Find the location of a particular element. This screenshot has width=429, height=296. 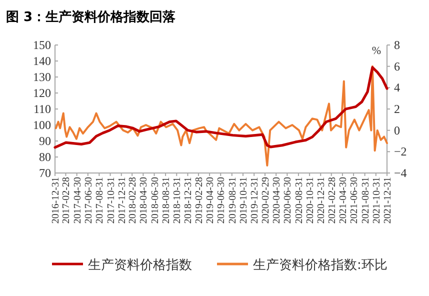

y2-tick-label: 4 is located at coordinates (397, 87).